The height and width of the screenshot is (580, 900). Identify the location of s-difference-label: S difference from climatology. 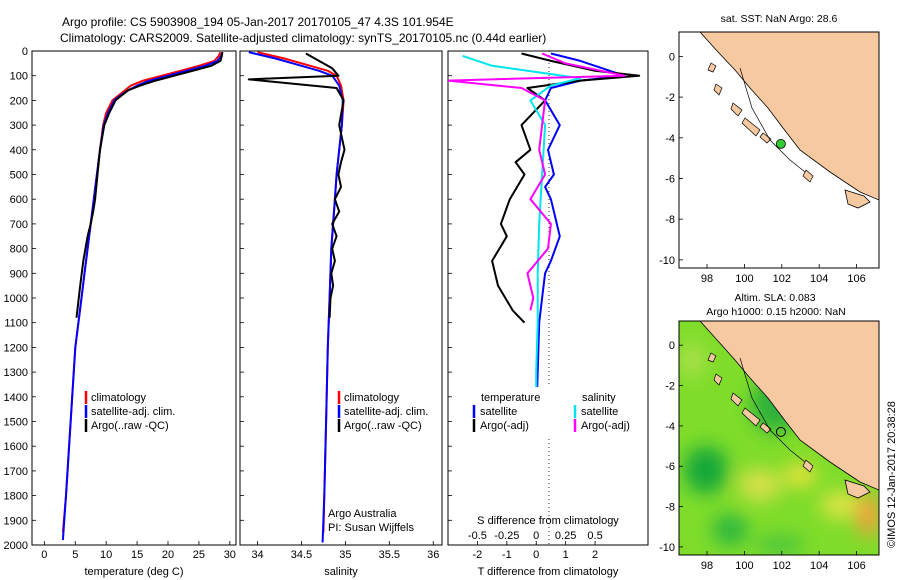
(548, 521).